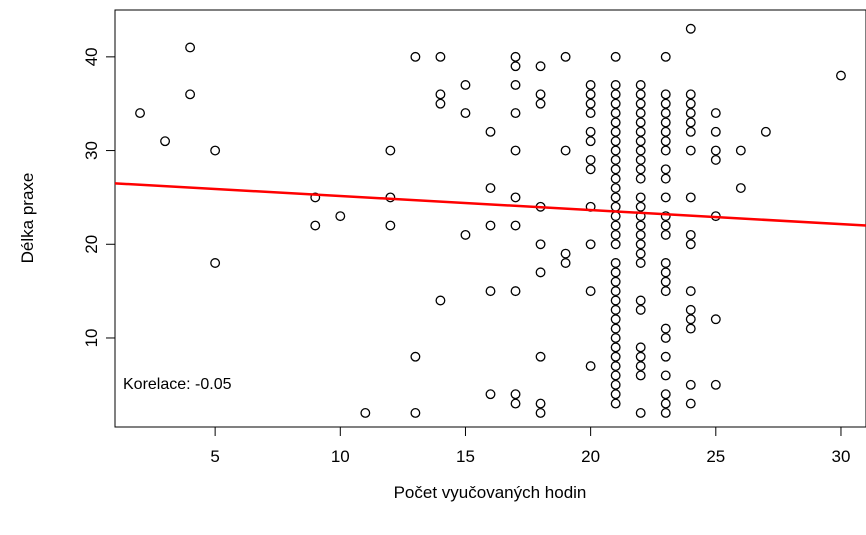 The width and height of the screenshot is (866, 535). What do you see at coordinates (590, 456) in the screenshot?
I see `x-tick-label: 20` at bounding box center [590, 456].